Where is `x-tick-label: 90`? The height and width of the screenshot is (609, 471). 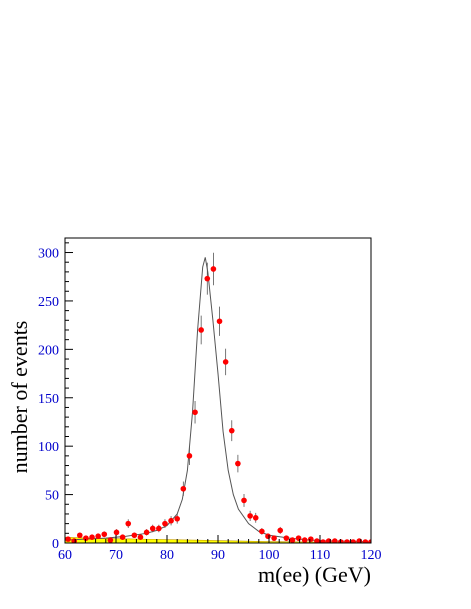 x-tick-label: 90 is located at coordinates (218, 555).